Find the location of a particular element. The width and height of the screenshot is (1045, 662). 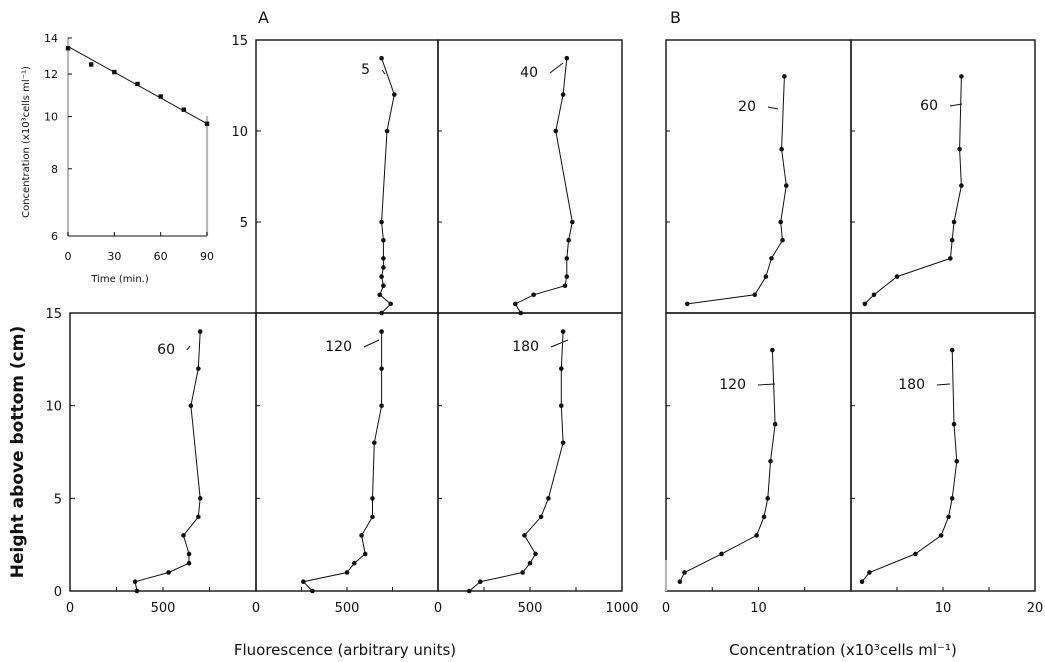

height-tick-label: 15 is located at coordinates (53, 314).